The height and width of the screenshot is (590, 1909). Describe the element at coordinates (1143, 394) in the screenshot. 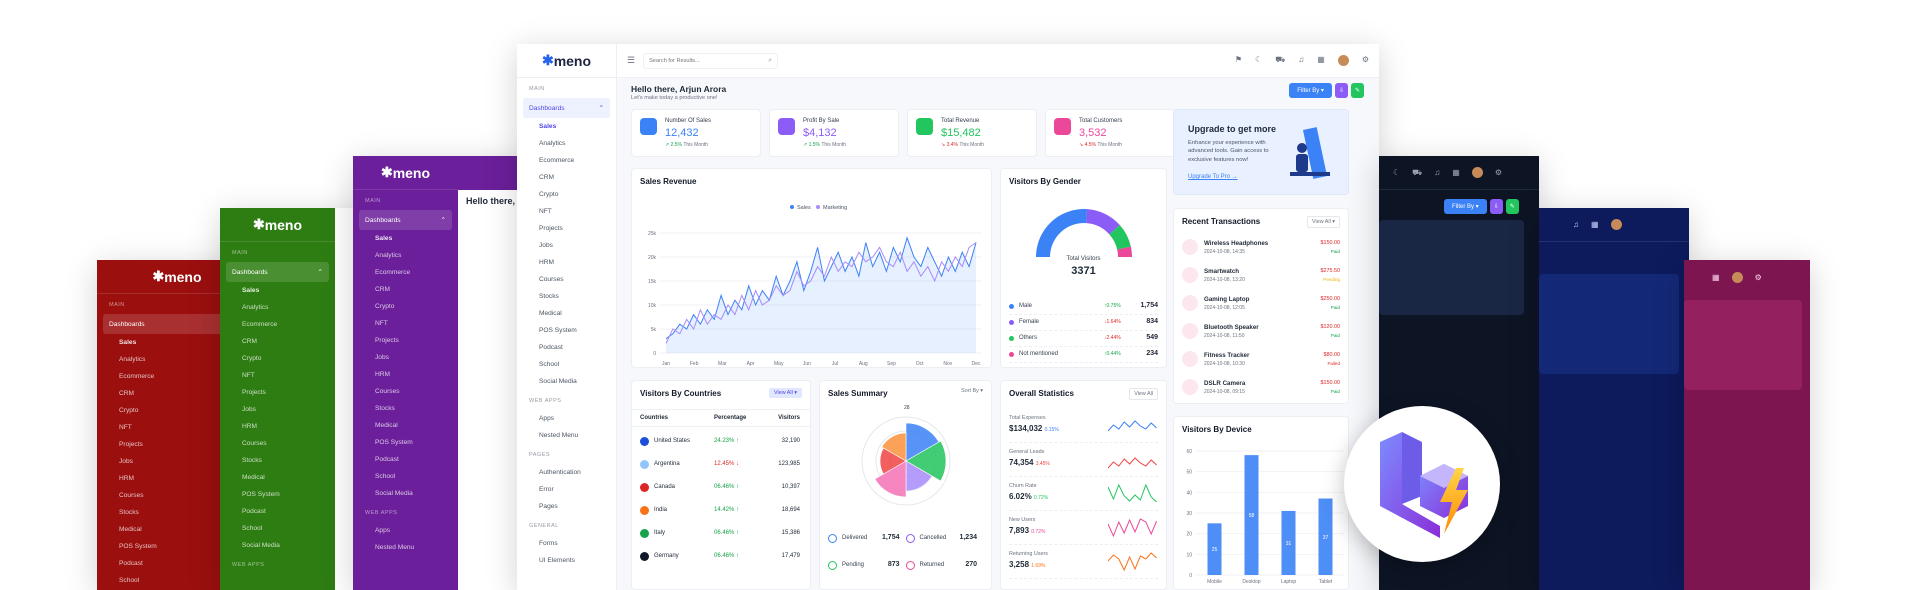

I see `view-all-button: View All` at that location.